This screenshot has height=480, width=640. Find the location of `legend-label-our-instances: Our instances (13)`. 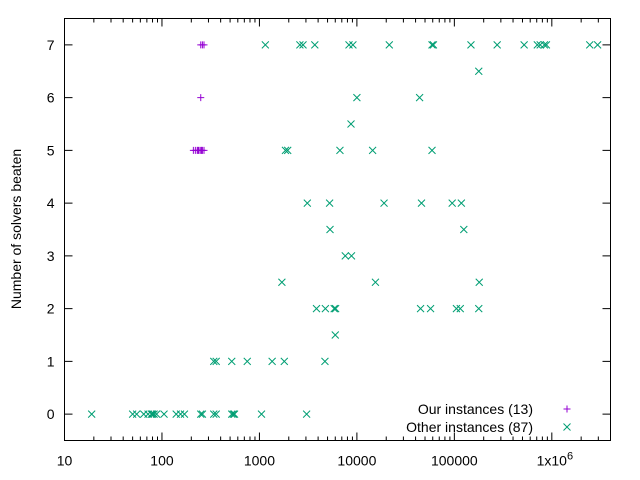

legend-label-our-instances: Our instances (13) is located at coordinates (475, 409).